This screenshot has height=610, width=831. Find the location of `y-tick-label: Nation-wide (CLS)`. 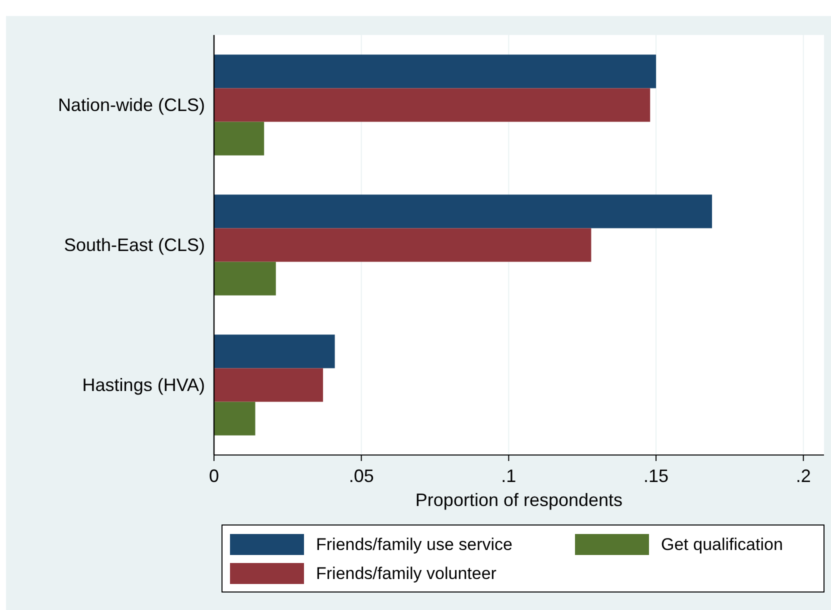

y-tick-label: Nation-wide (CLS) is located at coordinates (131, 105).